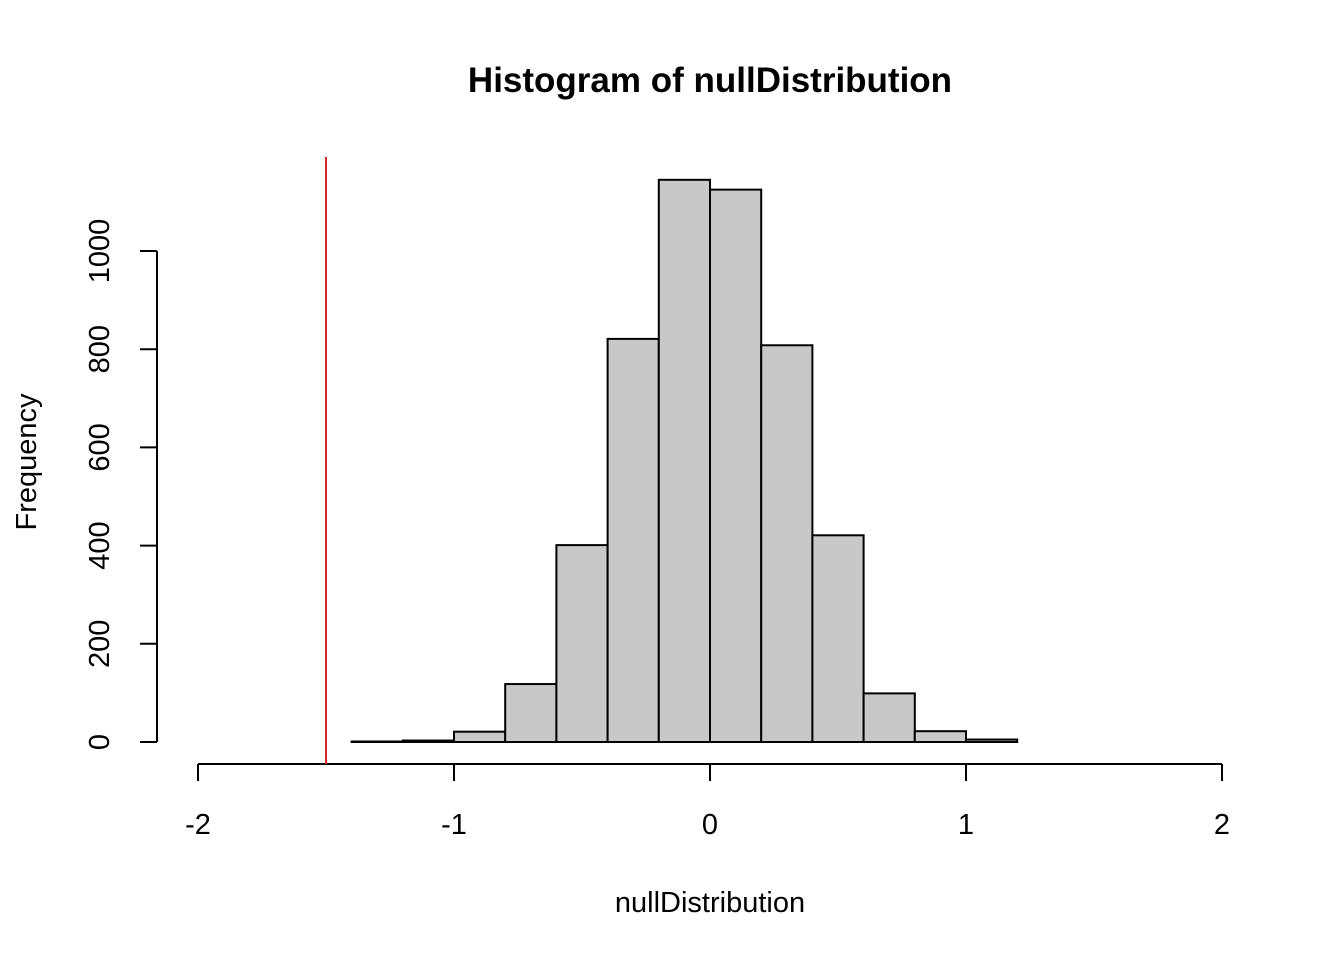 The height and width of the screenshot is (960, 1344). What do you see at coordinates (100, 447) in the screenshot?
I see `y-tick-label: 600` at bounding box center [100, 447].